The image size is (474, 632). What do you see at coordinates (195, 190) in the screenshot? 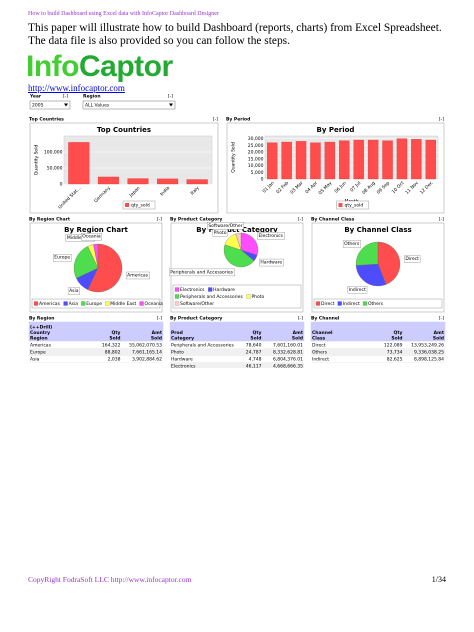
I see `x-tick-label: Italy` at bounding box center [195, 190].